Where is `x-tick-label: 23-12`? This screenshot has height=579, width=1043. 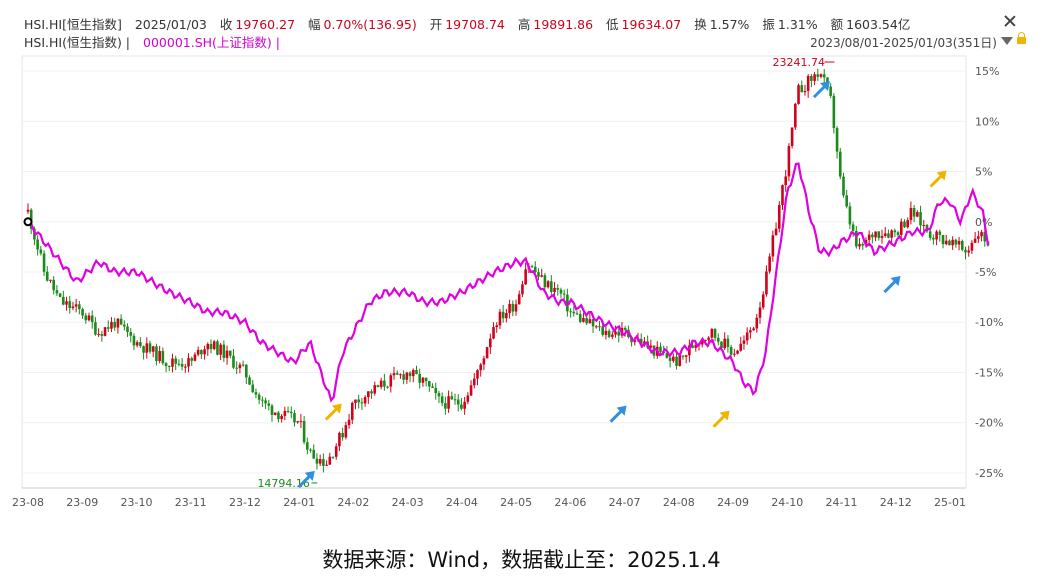
x-tick-label: 23-12 is located at coordinates (245, 502).